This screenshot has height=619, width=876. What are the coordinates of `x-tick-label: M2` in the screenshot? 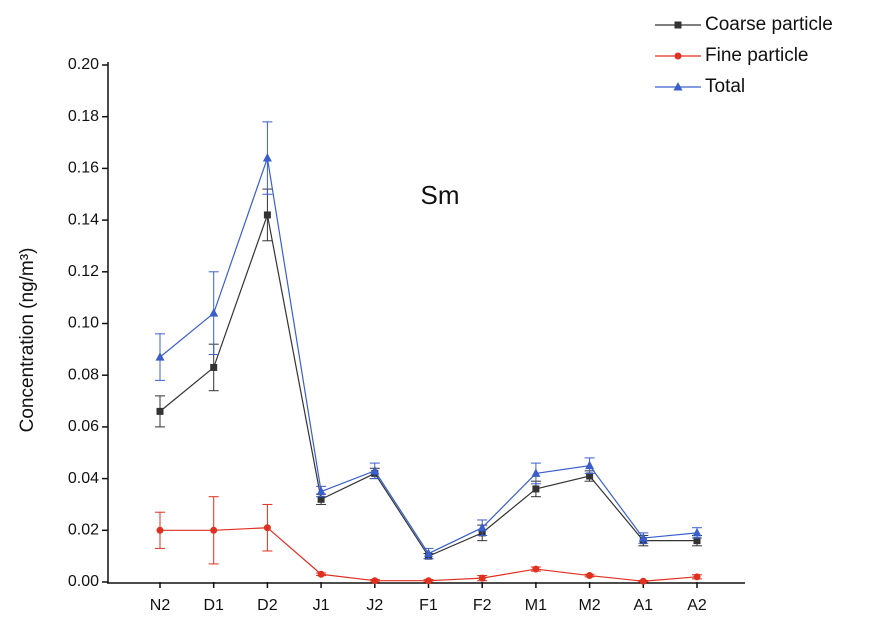 It's located at (589, 605).